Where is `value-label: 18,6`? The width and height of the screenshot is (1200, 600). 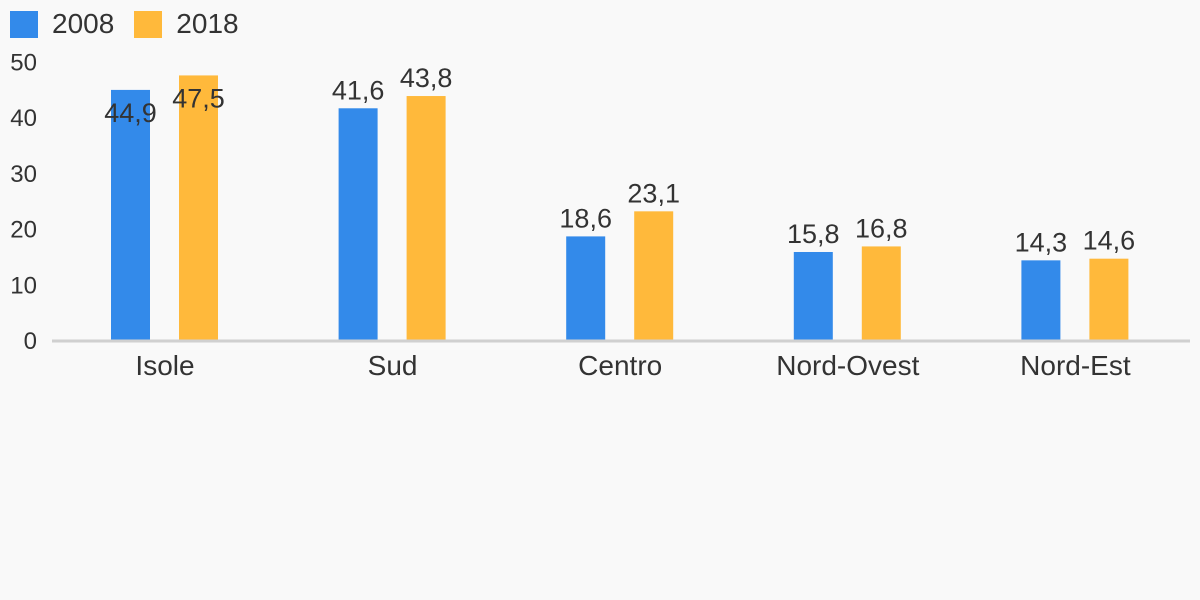 value-label: 18,6 is located at coordinates (585, 218).